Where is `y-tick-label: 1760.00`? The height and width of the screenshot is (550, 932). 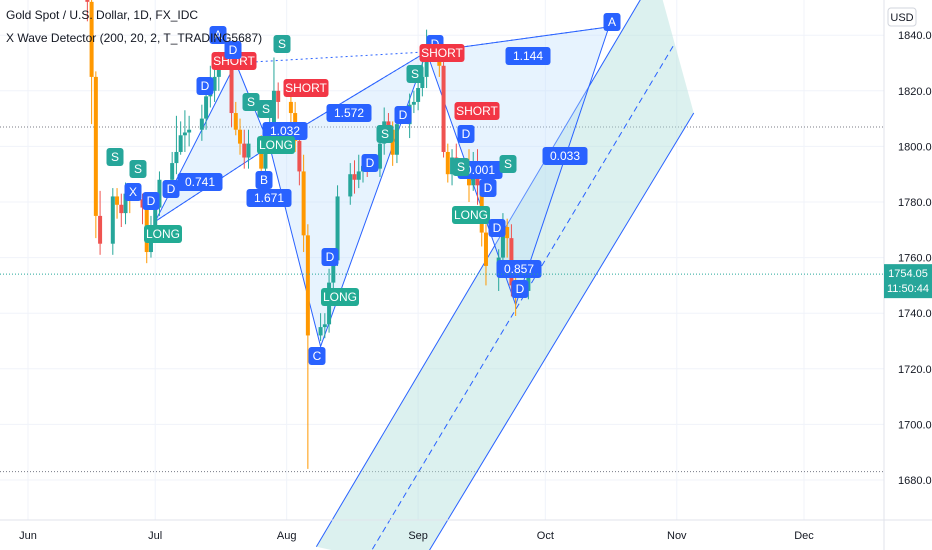
y-tick-label: 1760.00 is located at coordinates (915, 259).